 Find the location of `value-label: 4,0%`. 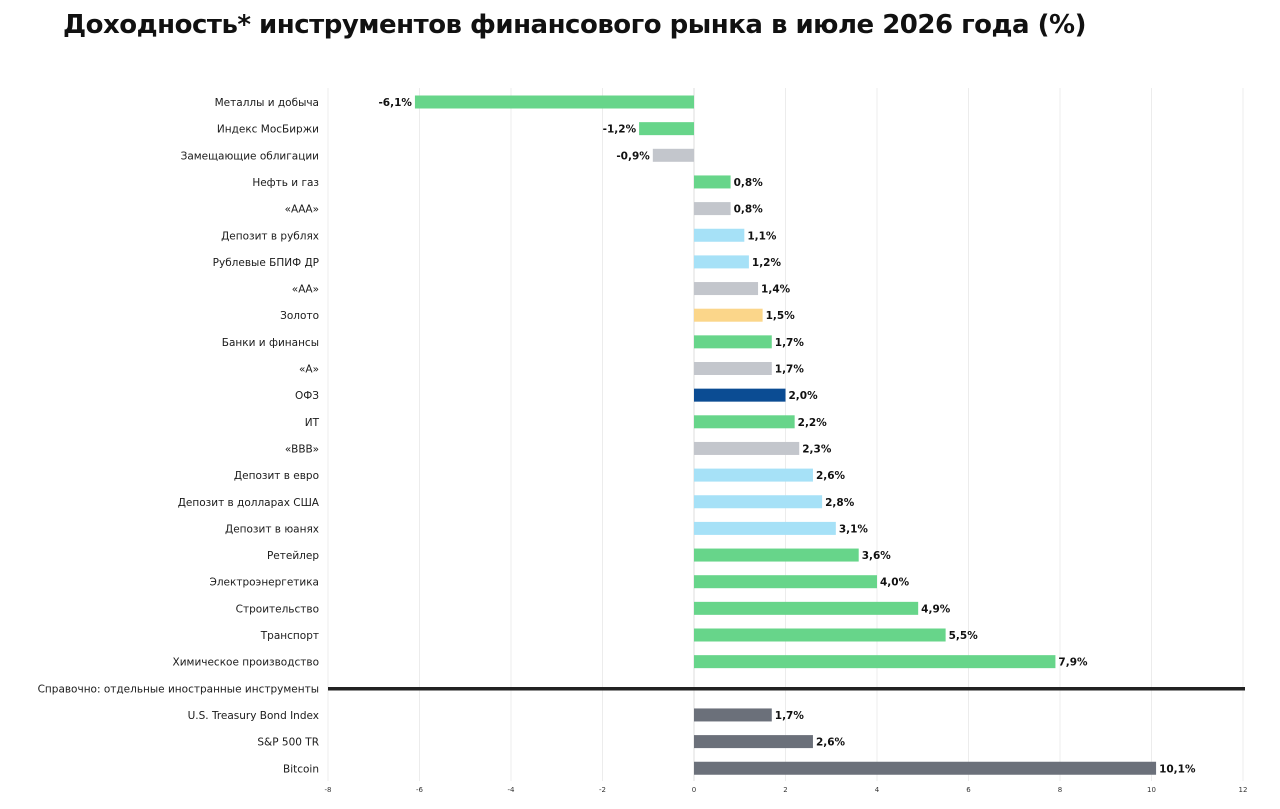

value-label: 4,0% is located at coordinates (895, 583).